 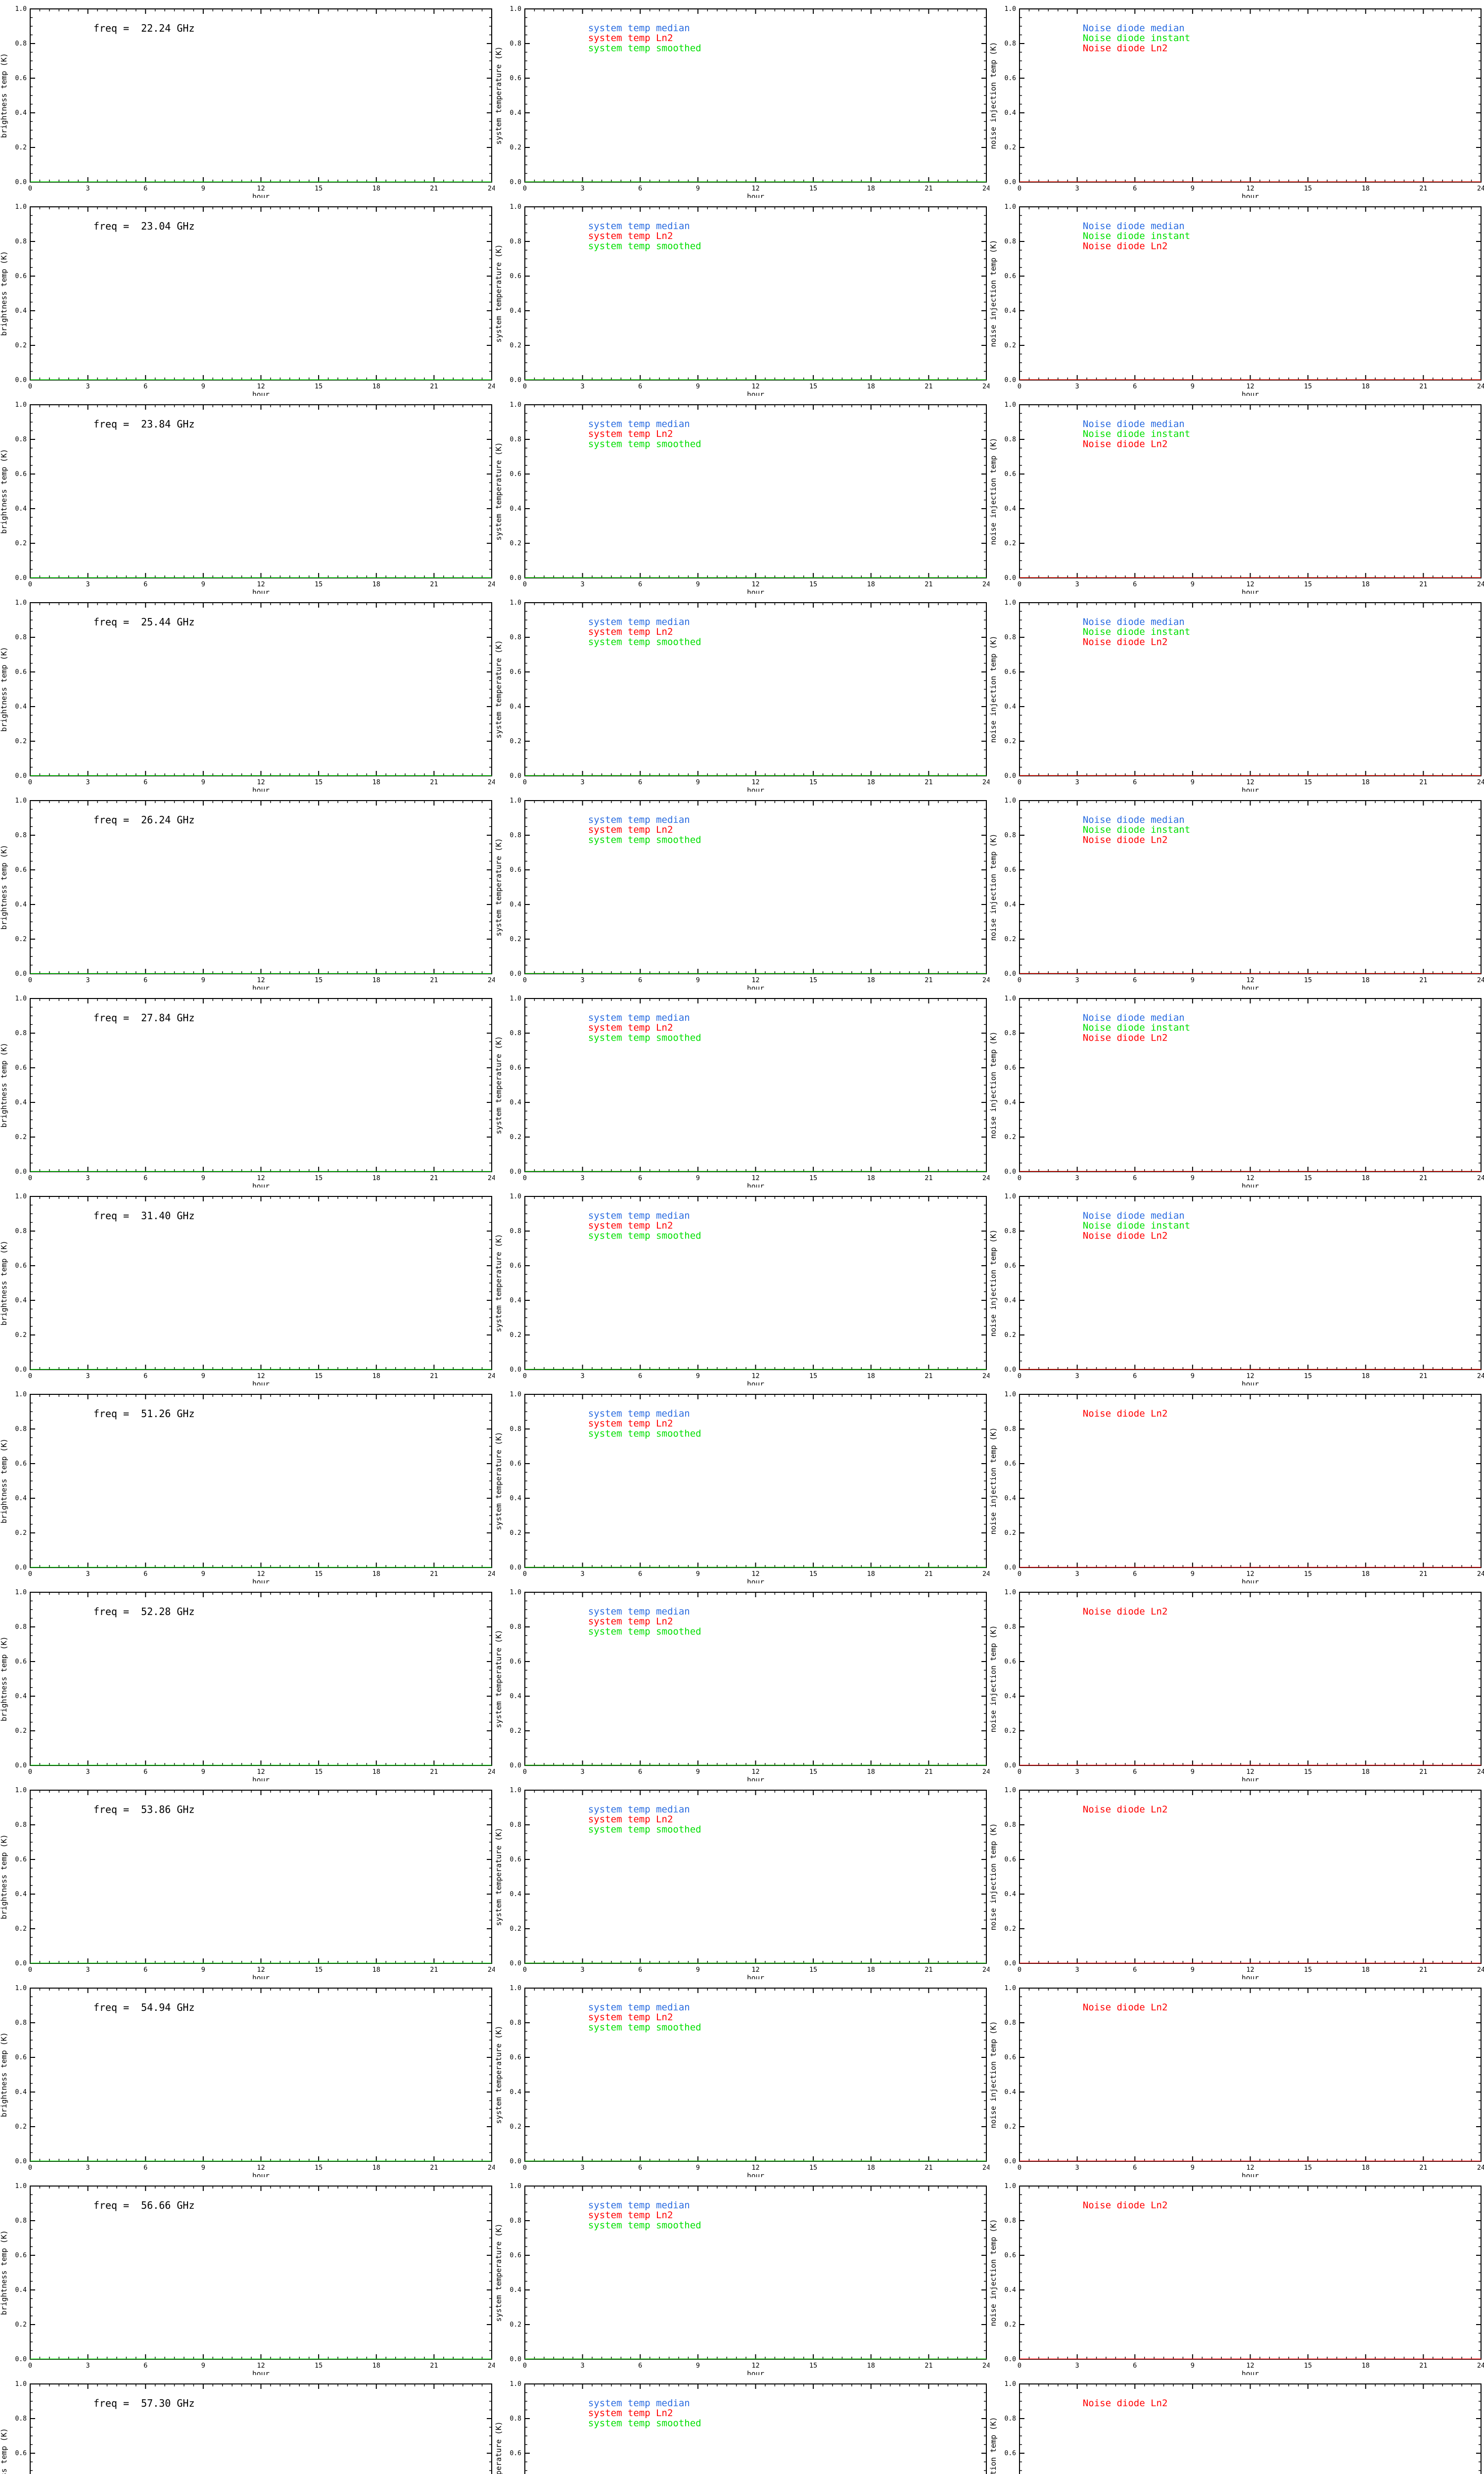 What do you see at coordinates (1136, 829) in the screenshot?
I see `svg-text: Noise diode instant` at bounding box center [1136, 829].